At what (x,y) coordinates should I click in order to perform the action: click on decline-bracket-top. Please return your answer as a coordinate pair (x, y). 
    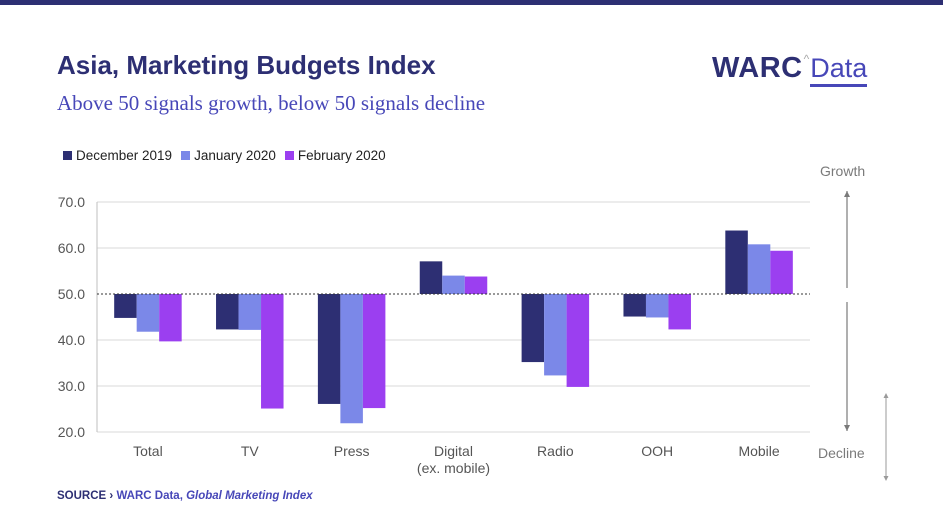
    Looking at the image, I should click on (886, 395).